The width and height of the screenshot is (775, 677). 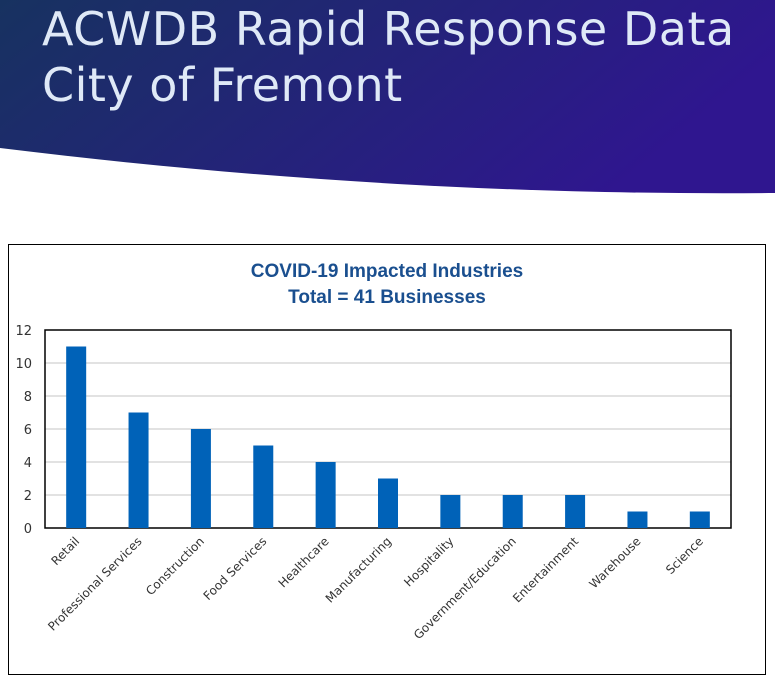 I want to click on bar-science, so click(x=699, y=519).